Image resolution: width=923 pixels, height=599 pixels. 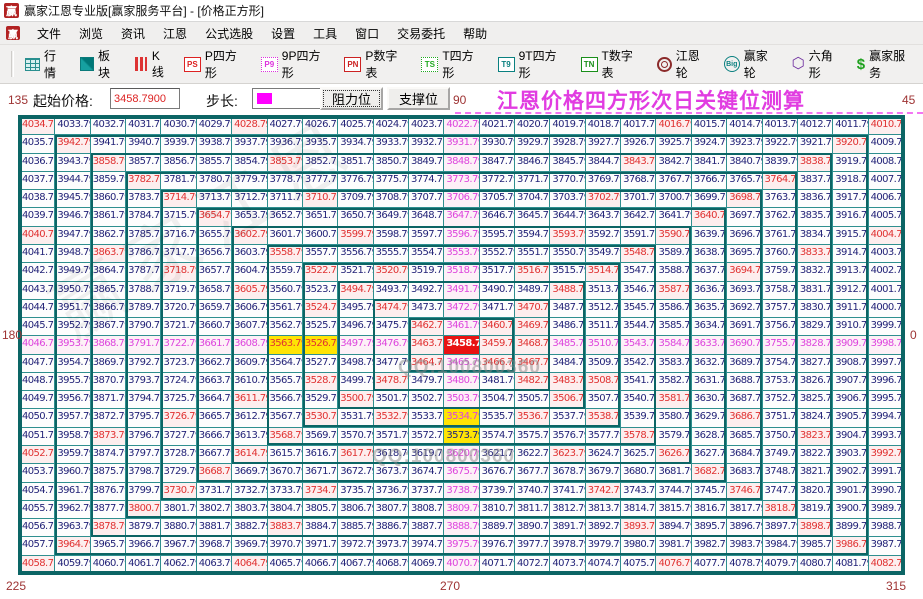 I want to click on grid-cell: 3510.79, so click(x=603, y=345).